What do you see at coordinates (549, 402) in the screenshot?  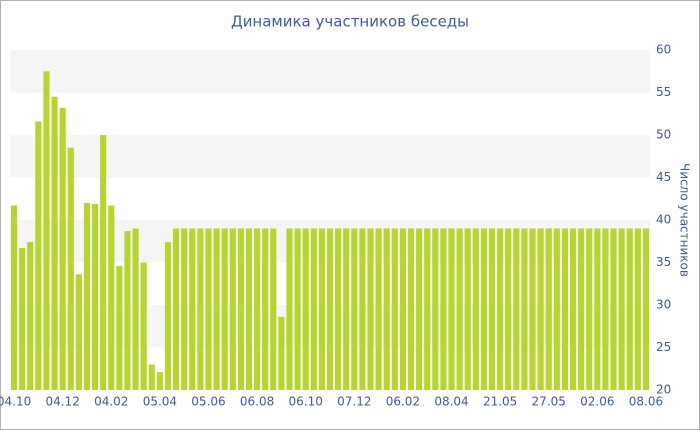 I see `x-tick-label: 27.05` at bounding box center [549, 402].